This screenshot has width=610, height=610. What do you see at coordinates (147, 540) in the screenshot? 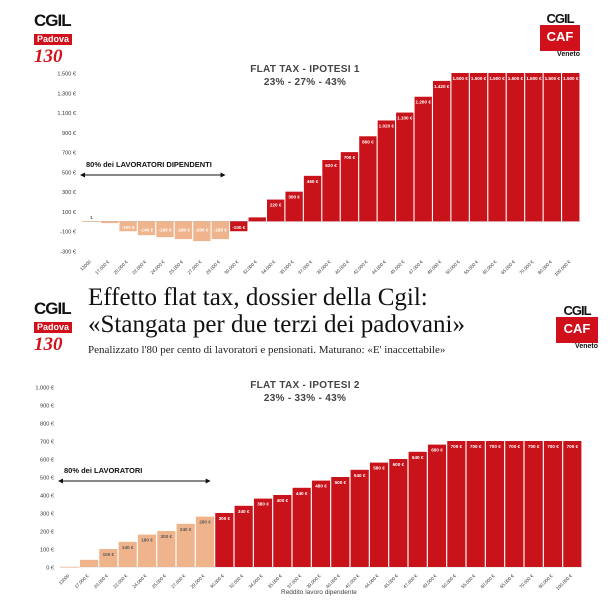
I see `chart2-value-label: 180 €` at bounding box center [147, 540].